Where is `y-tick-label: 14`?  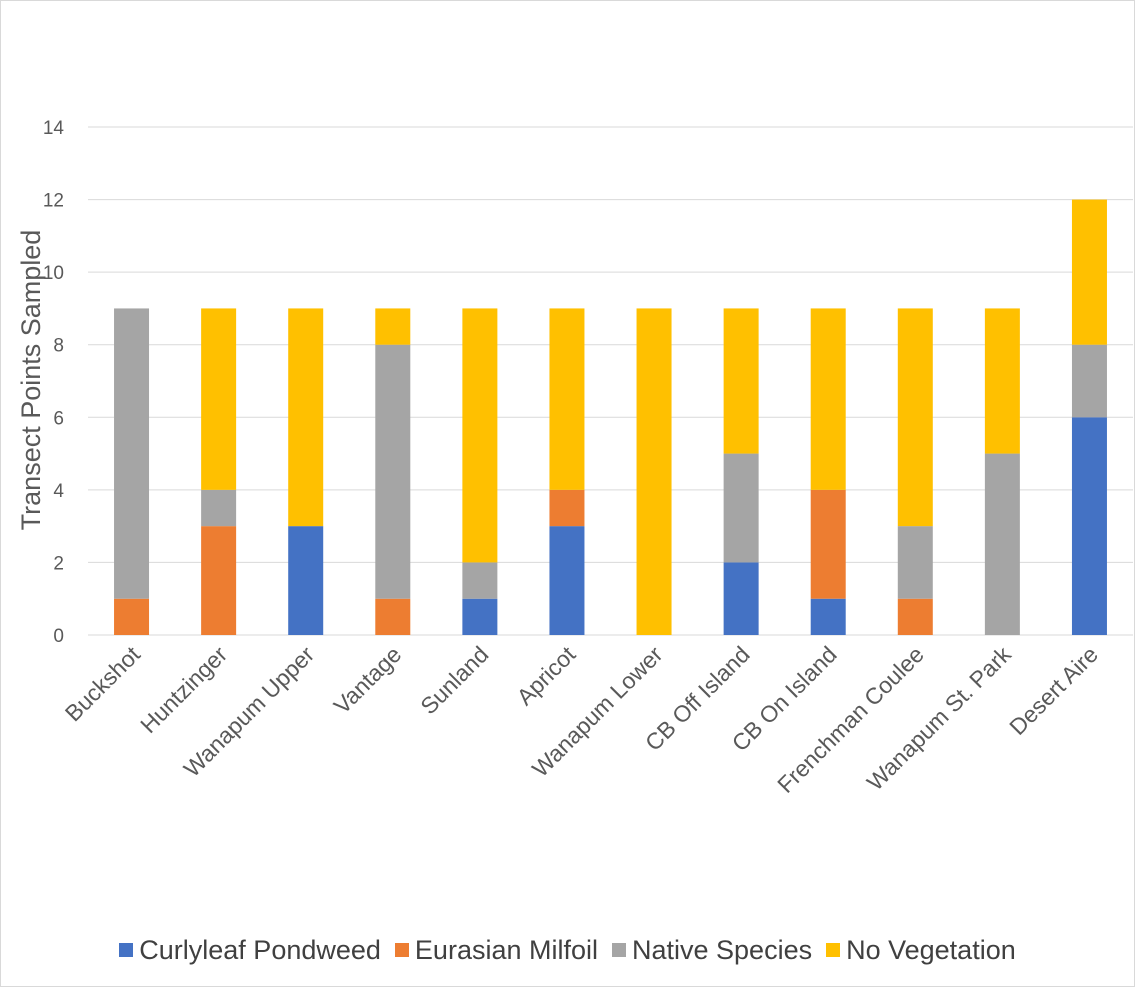 y-tick-label: 14 is located at coordinates (54, 128).